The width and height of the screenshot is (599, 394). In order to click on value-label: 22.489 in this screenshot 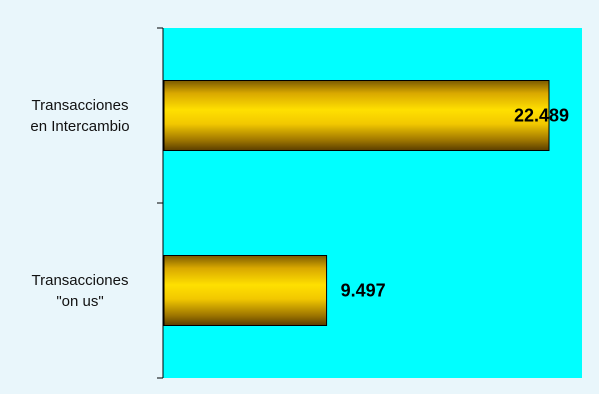, I will do `click(541, 116)`.